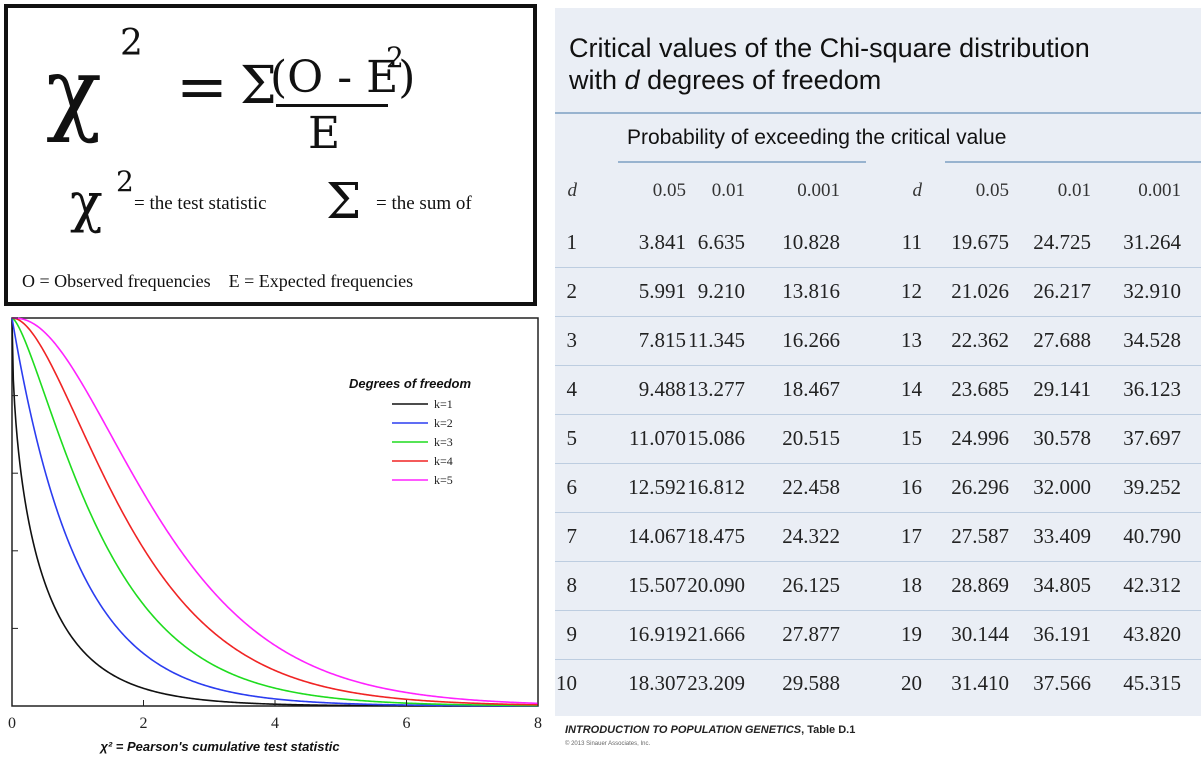 This screenshot has width=1201, height=769. What do you see at coordinates (716, 487) in the screenshot?
I see `table-cell: 16.812` at bounding box center [716, 487].